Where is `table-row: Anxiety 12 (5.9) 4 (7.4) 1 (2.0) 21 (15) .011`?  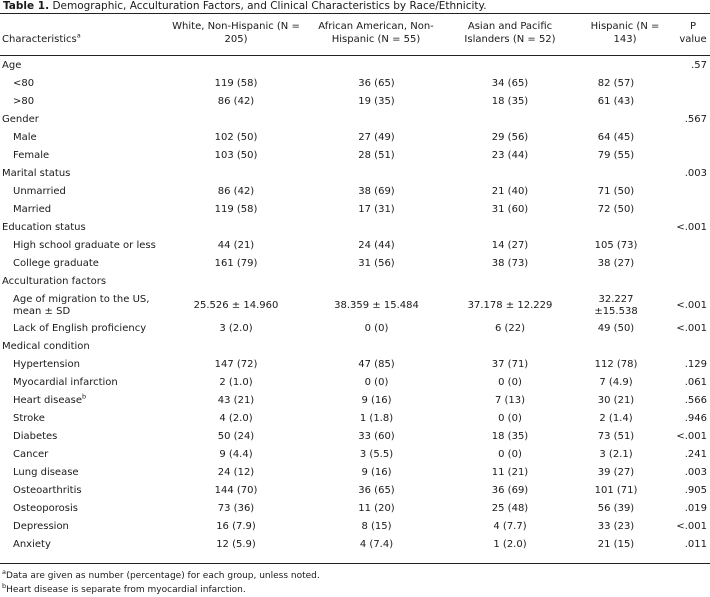
table-row: Anxiety 12 (5.9) 4 (7.4) 1 (2.0) 21 (15) .011 is located at coordinates (355, 545).